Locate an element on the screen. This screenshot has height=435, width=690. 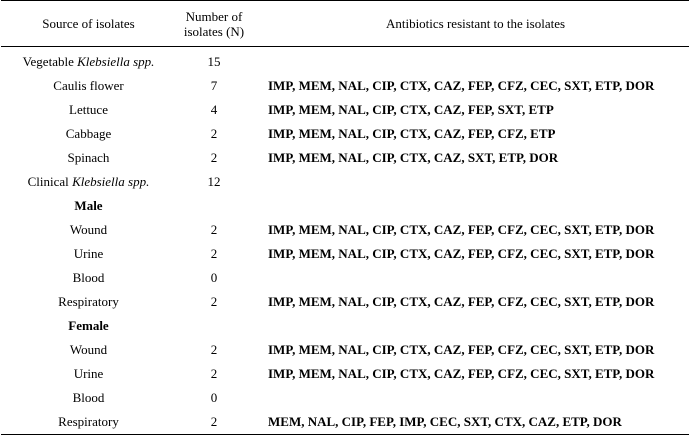
source-text: Caulis flower is located at coordinates (88, 85).